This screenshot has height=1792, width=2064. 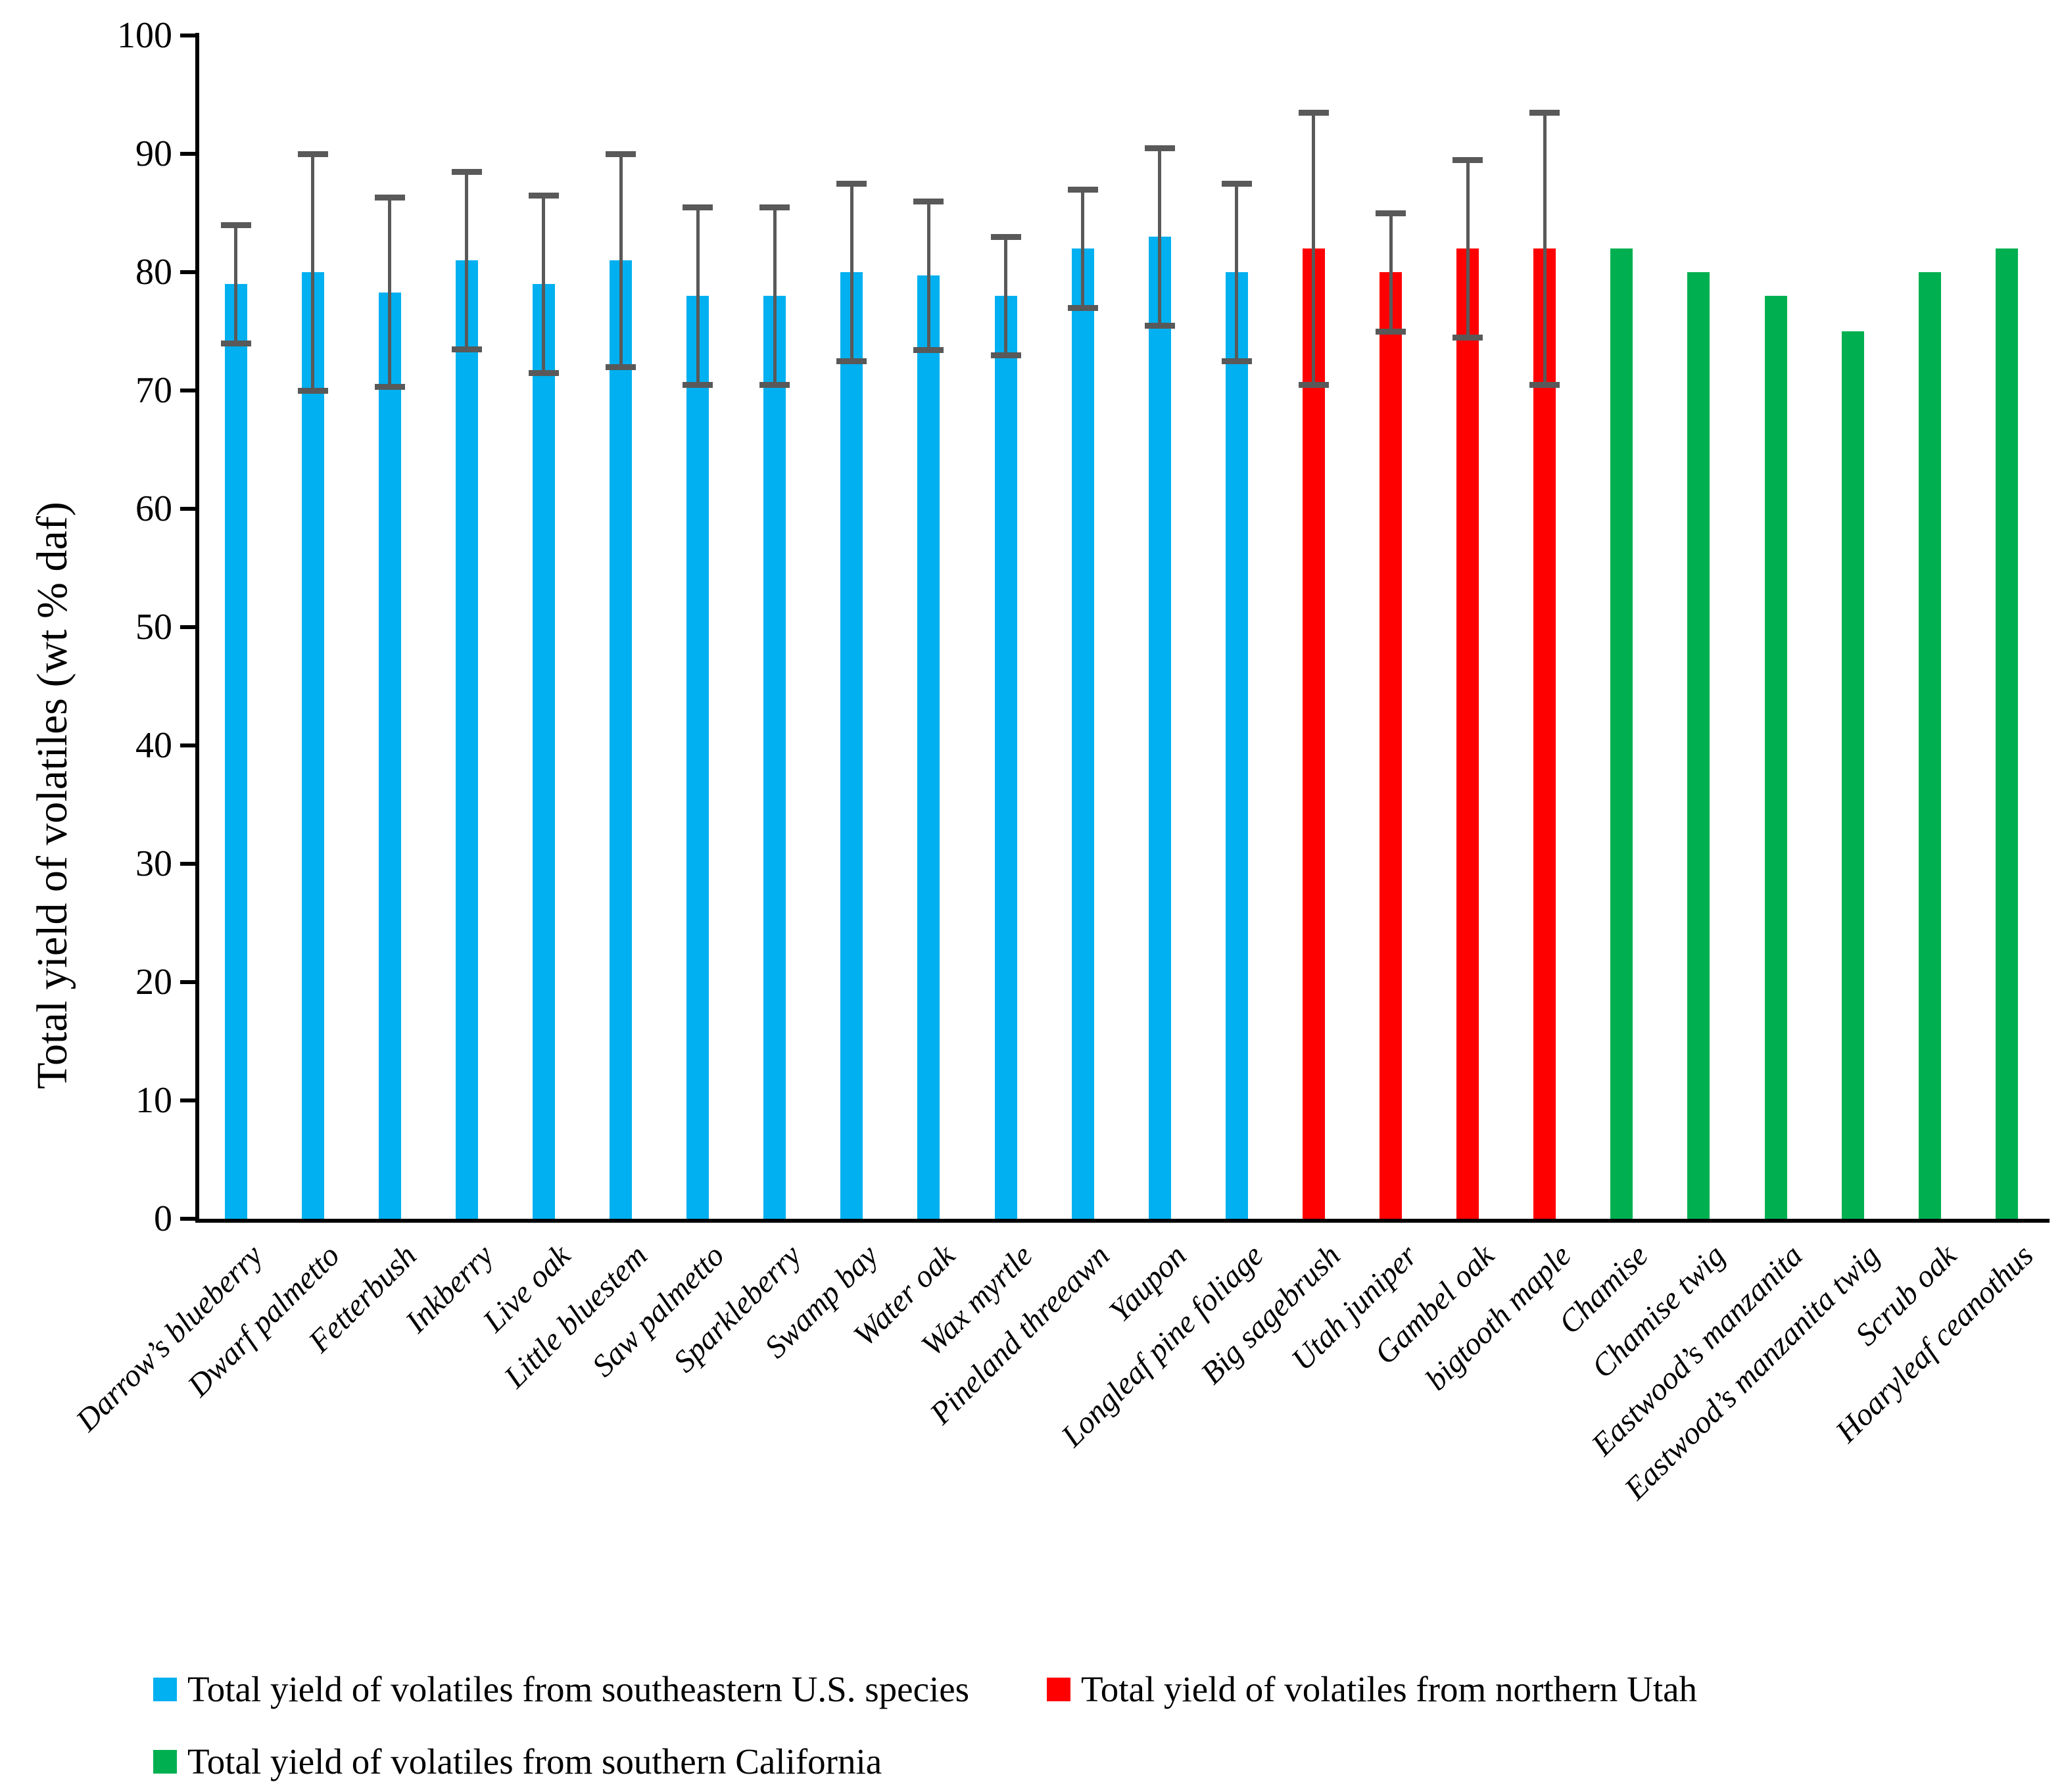 I want to click on bar-chamise-twig, so click(x=1698, y=745).